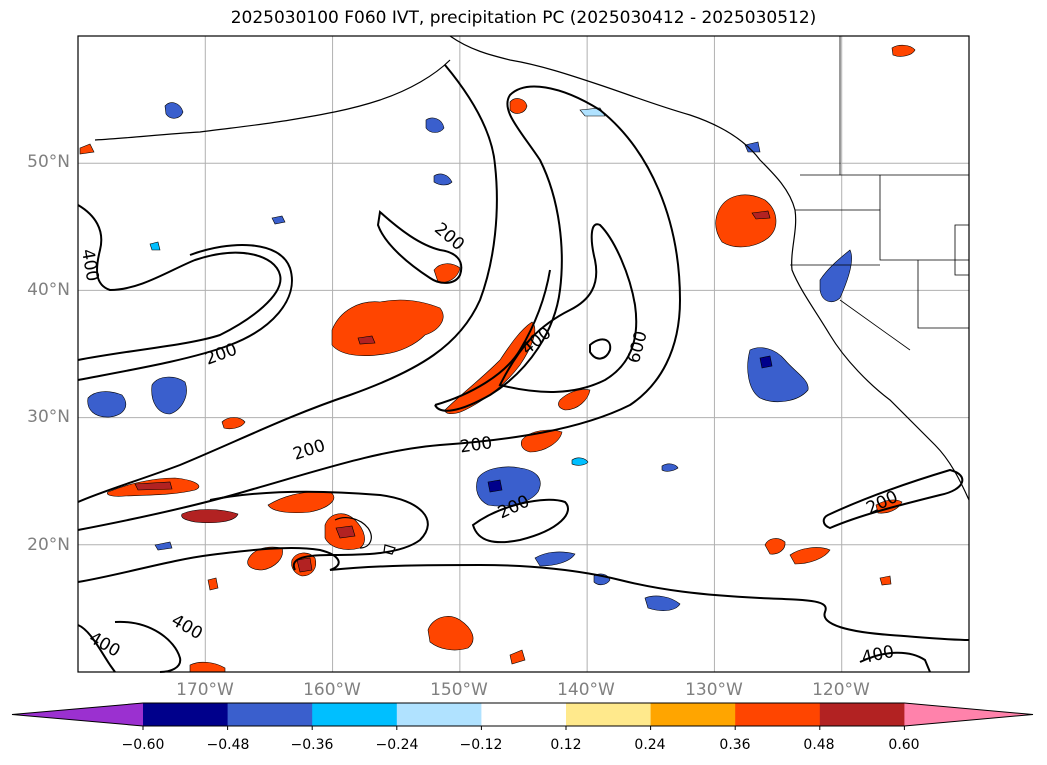 Image resolution: width=1047 pixels, height=765 pixels. I want to click on lon-label: 160°W, so click(332, 690).